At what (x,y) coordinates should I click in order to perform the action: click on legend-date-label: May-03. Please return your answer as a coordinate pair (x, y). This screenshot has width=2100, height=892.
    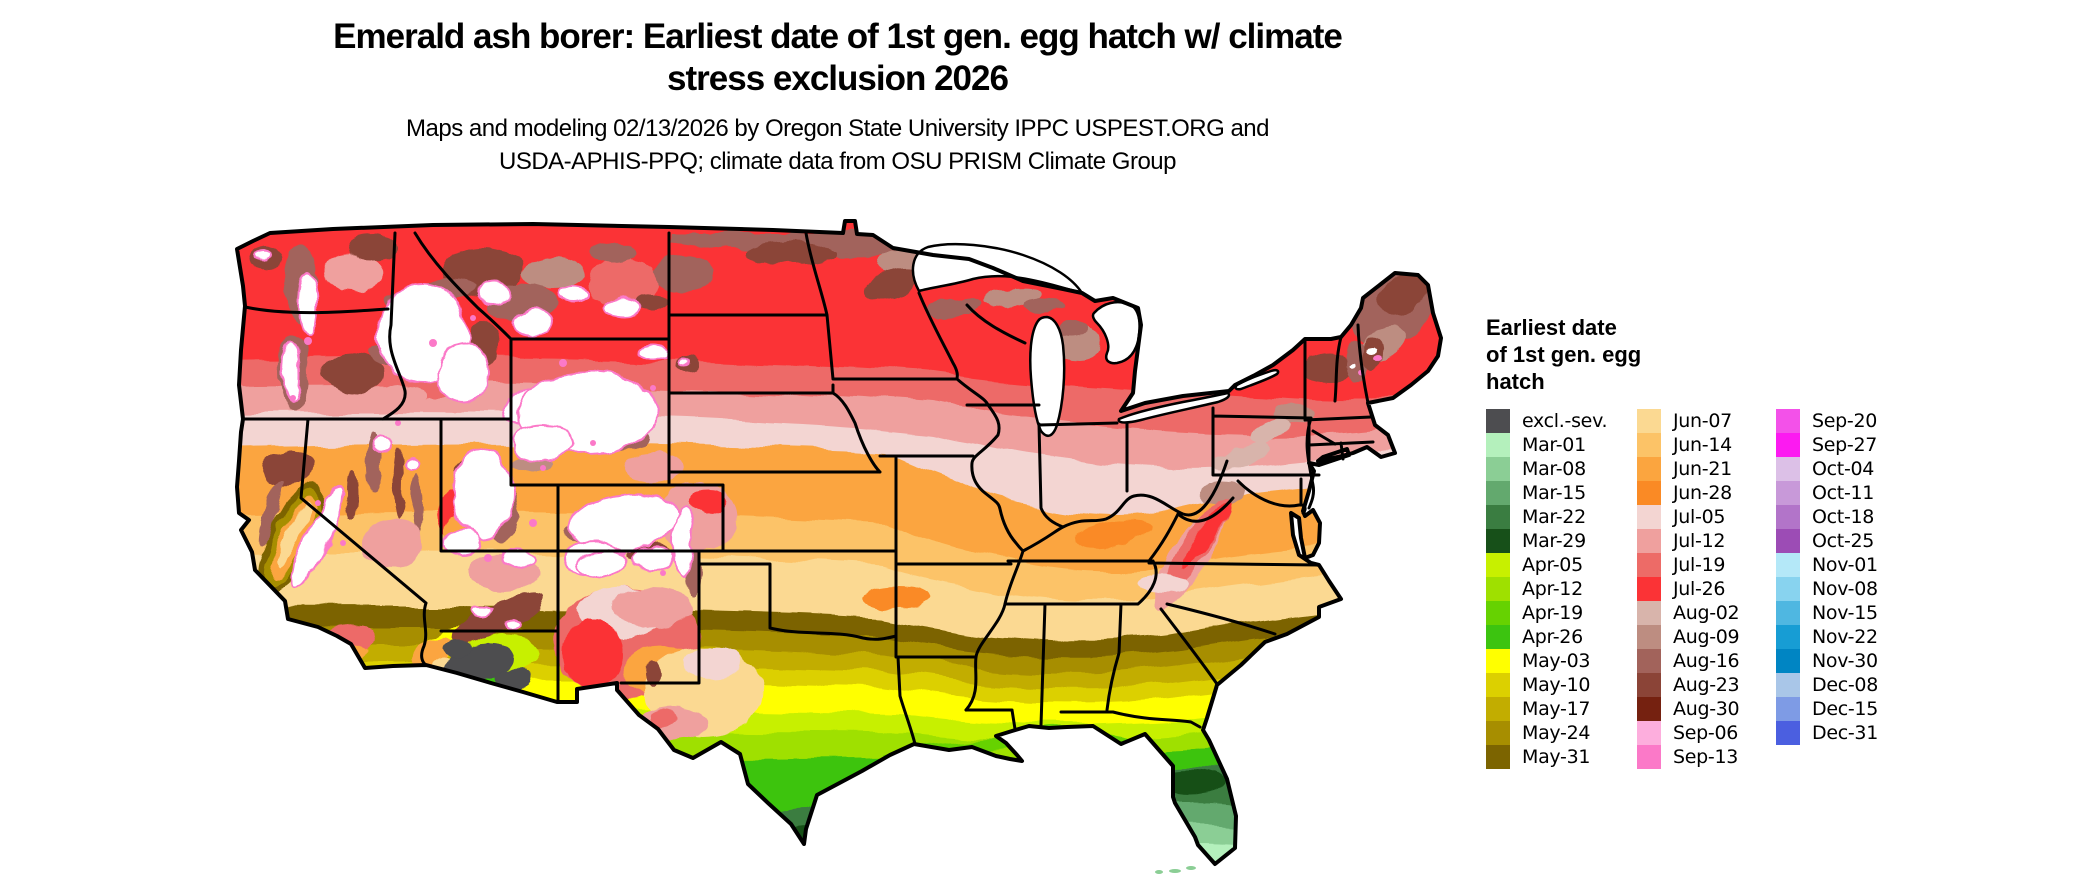
    Looking at the image, I should click on (1556, 661).